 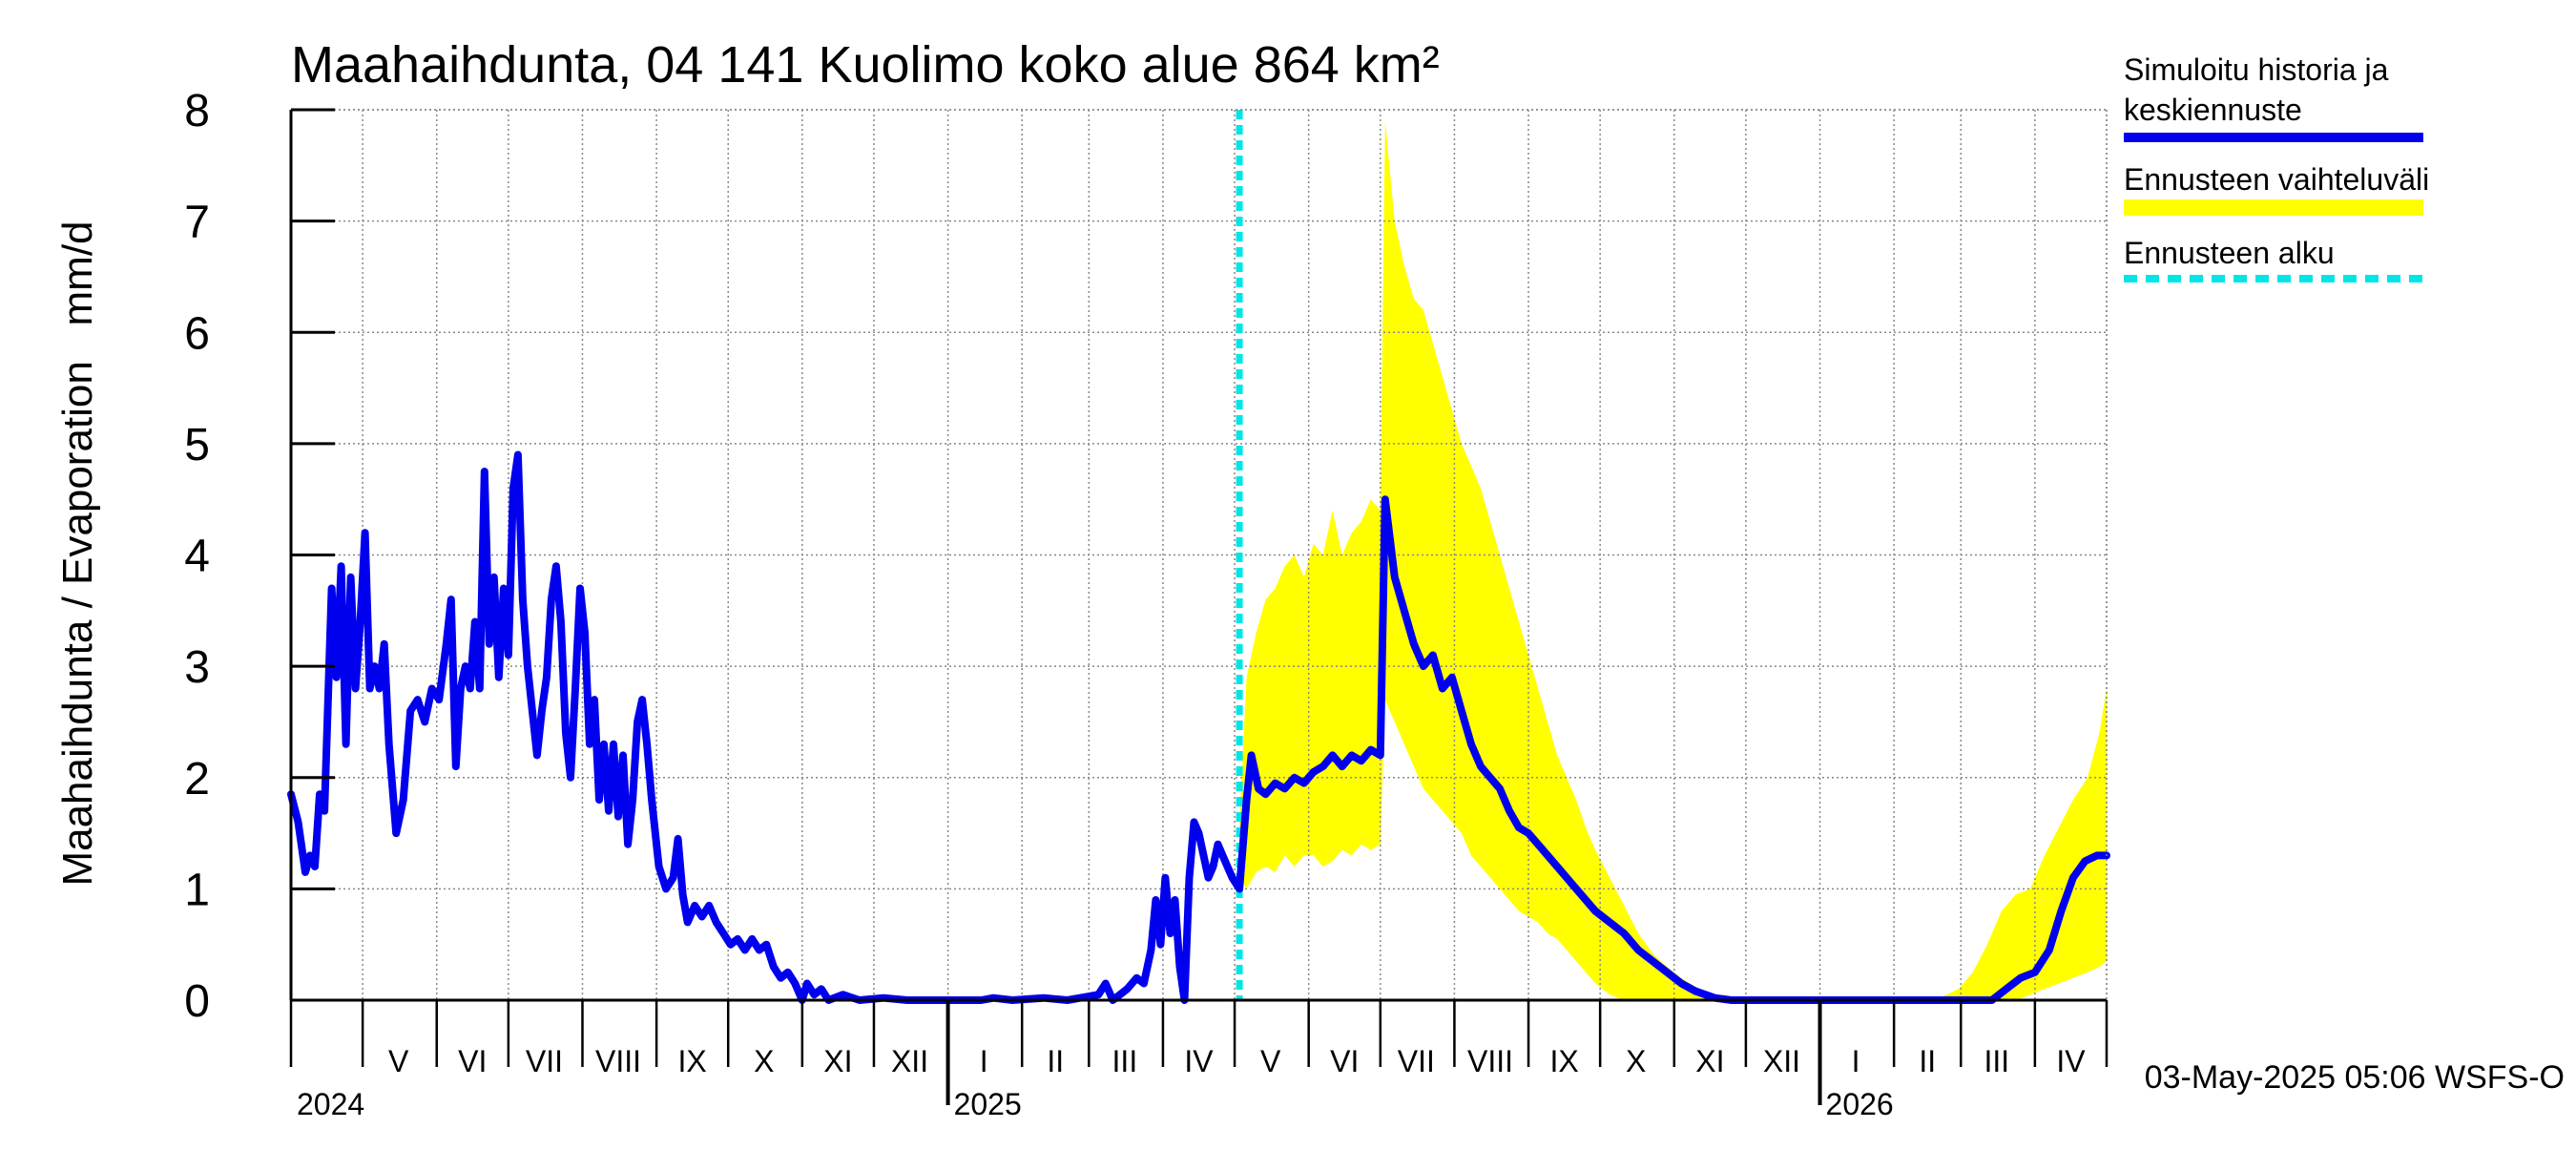 I want to click on y-tick-label: 2, so click(x=197, y=779).